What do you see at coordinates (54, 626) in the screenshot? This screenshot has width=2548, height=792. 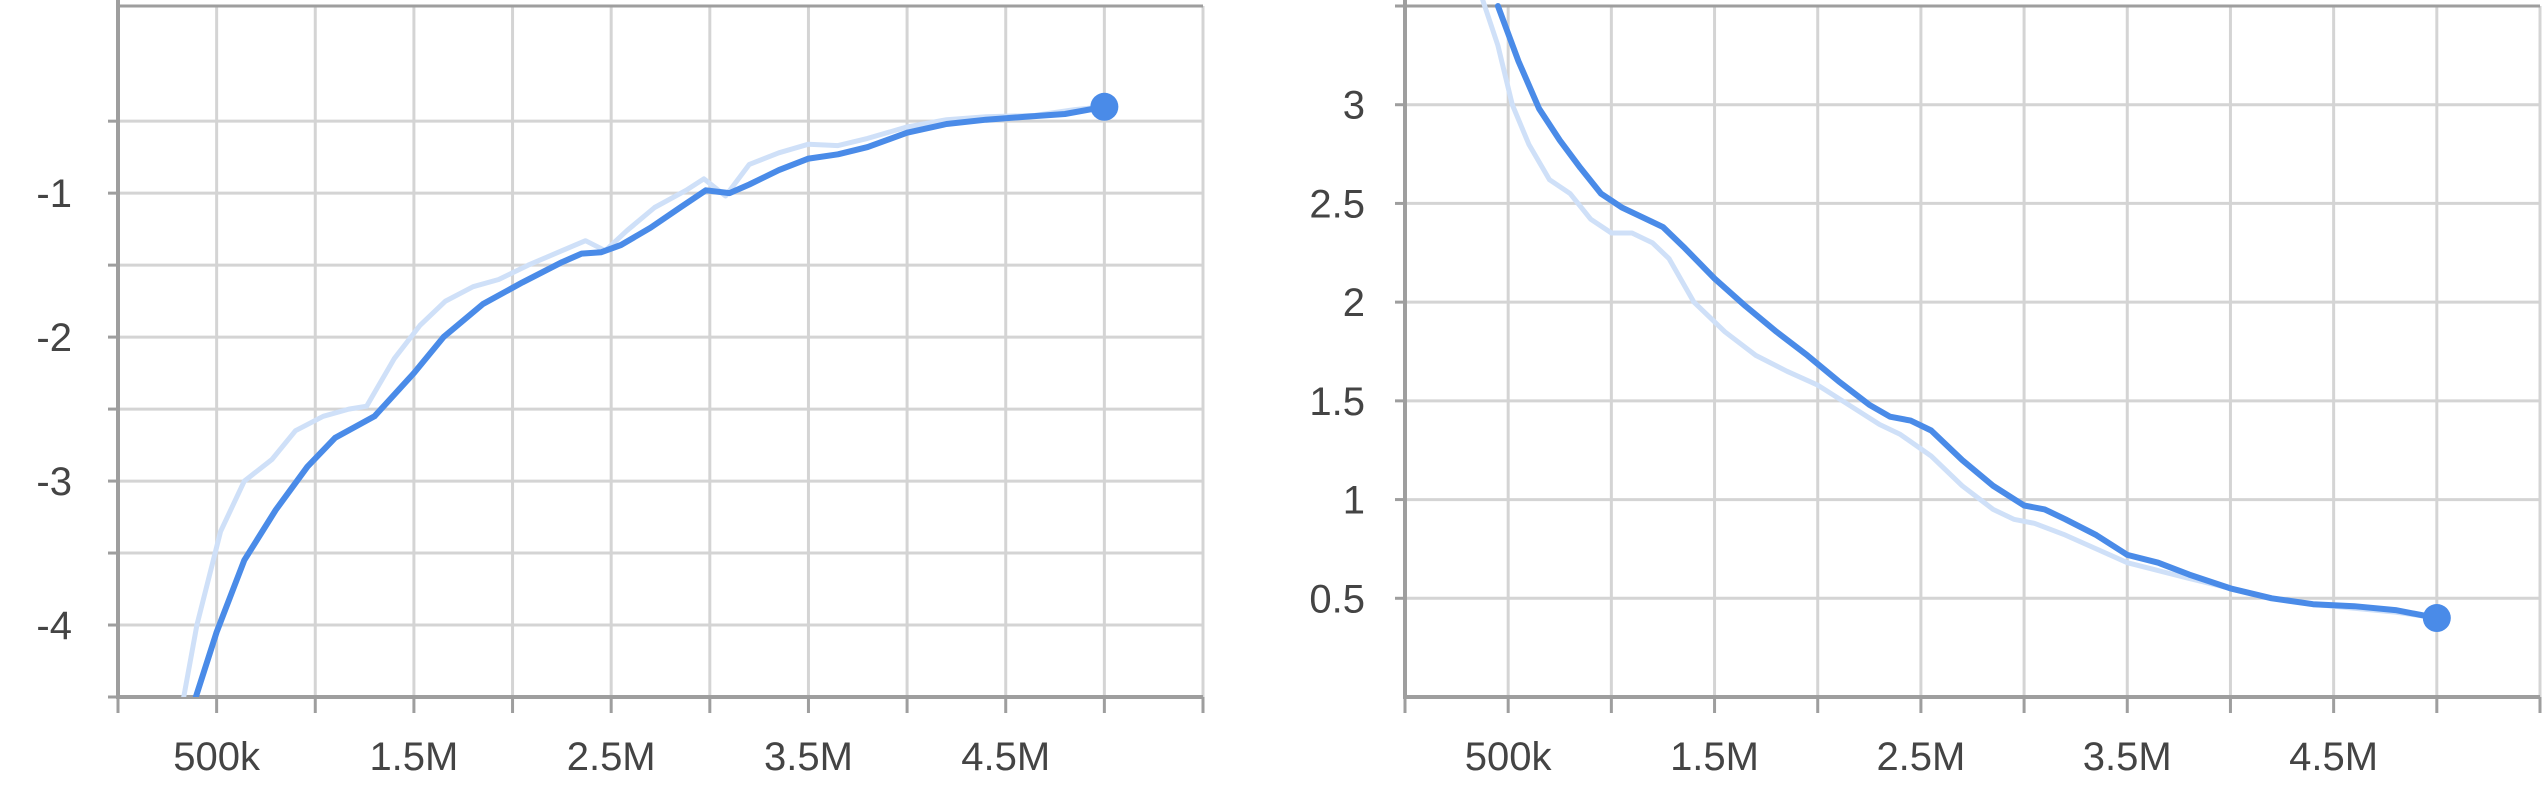 I see `y-tick-label: -4` at bounding box center [54, 626].